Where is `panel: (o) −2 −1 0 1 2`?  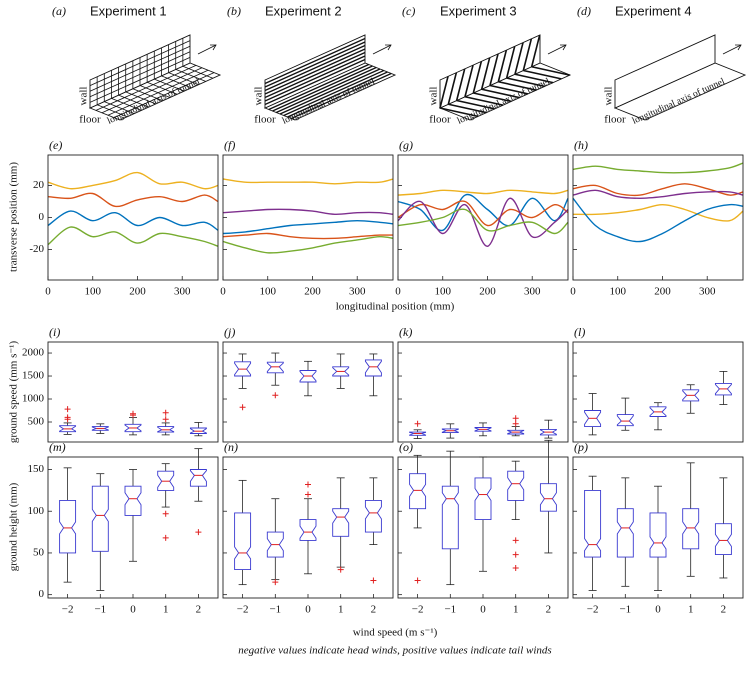 panel: (o) −2 −1 0 1 2 is located at coordinates (483, 528).